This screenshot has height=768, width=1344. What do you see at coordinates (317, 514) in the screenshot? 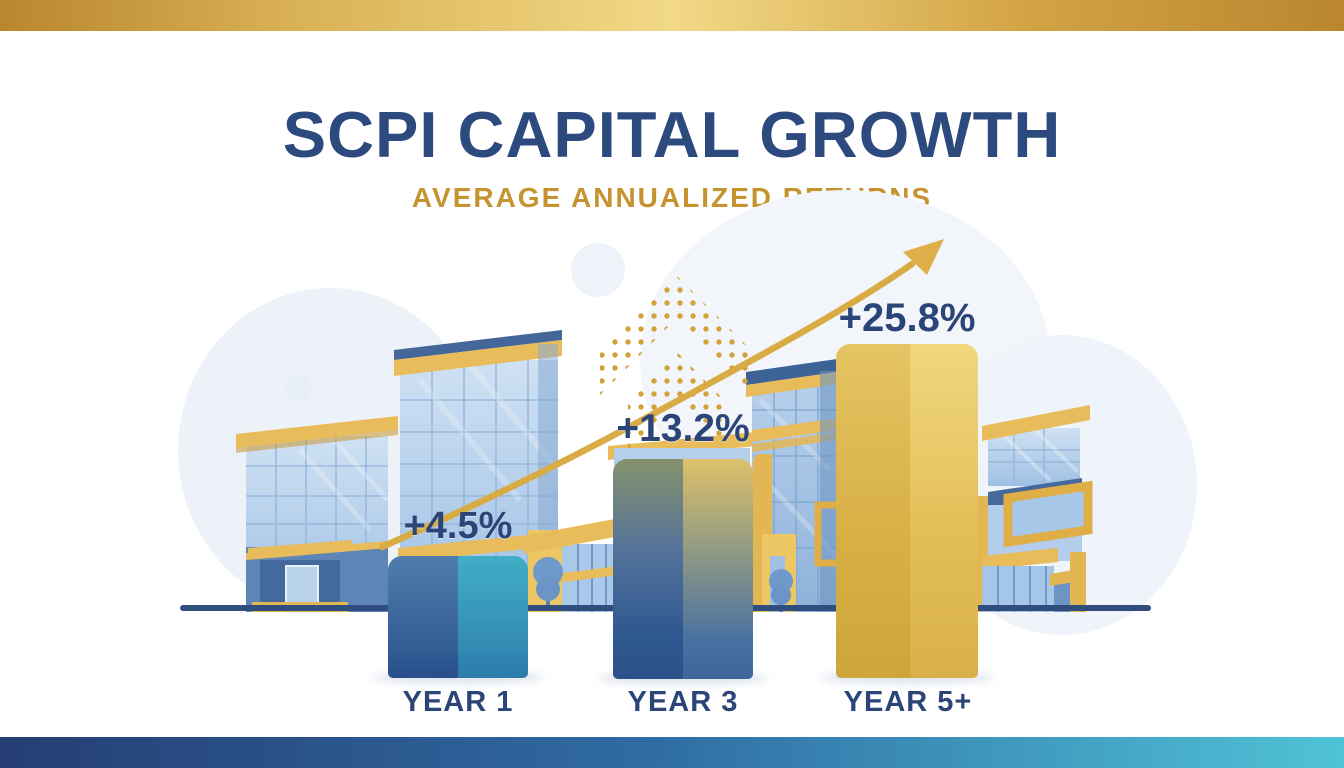
I see `building-left` at bounding box center [317, 514].